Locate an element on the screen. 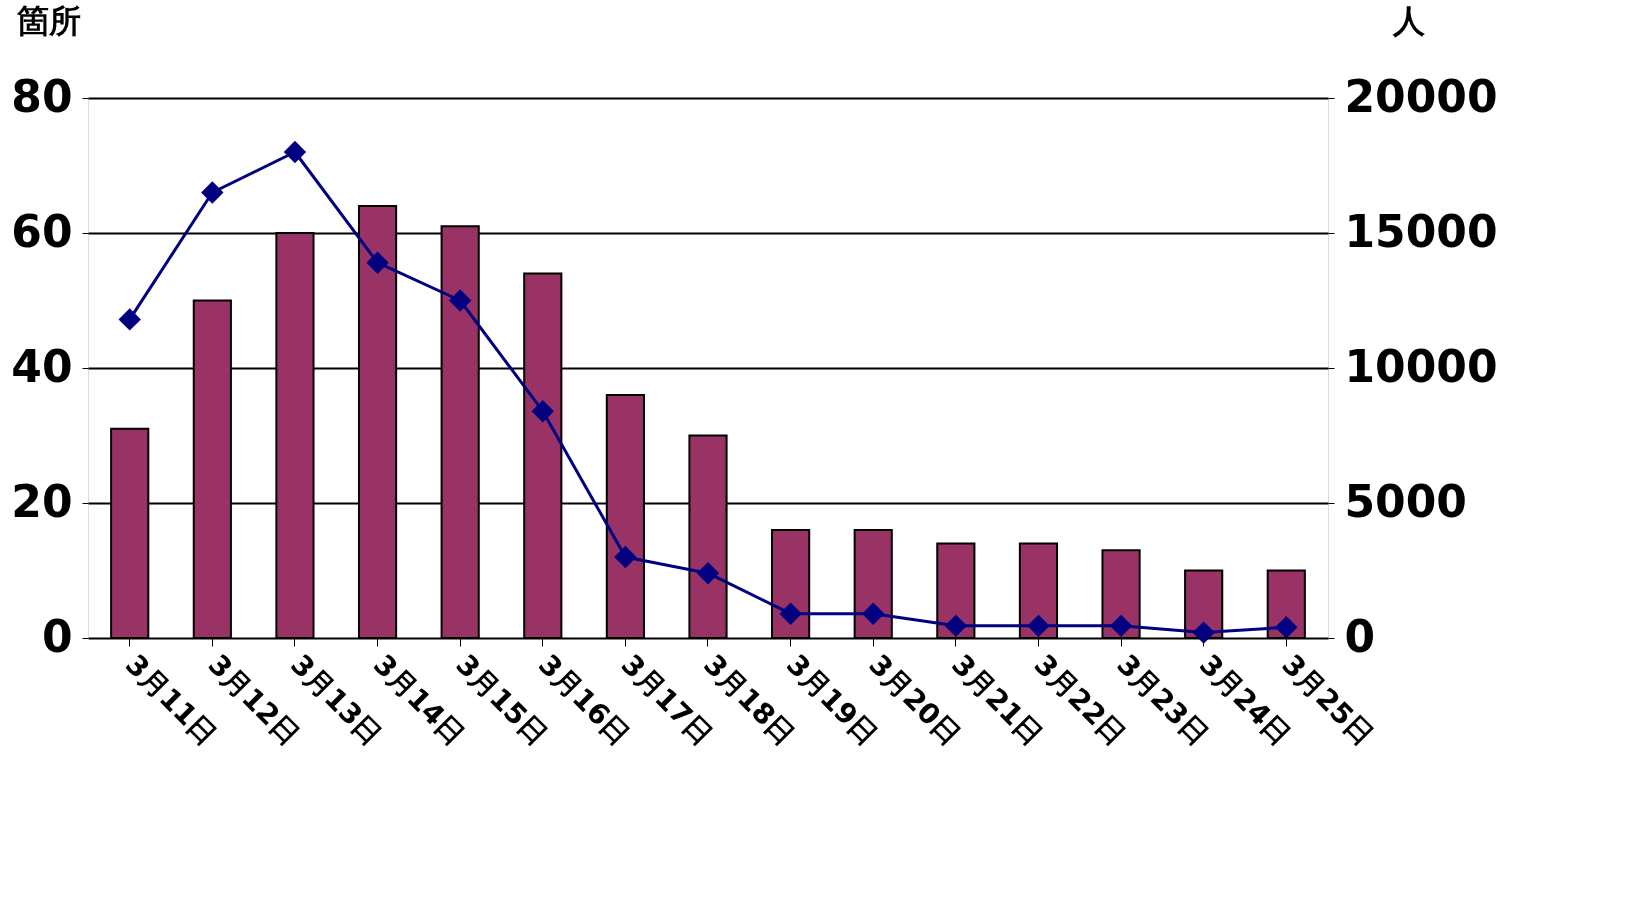  y-axis-title: 箇所 is located at coordinates (48, 20).